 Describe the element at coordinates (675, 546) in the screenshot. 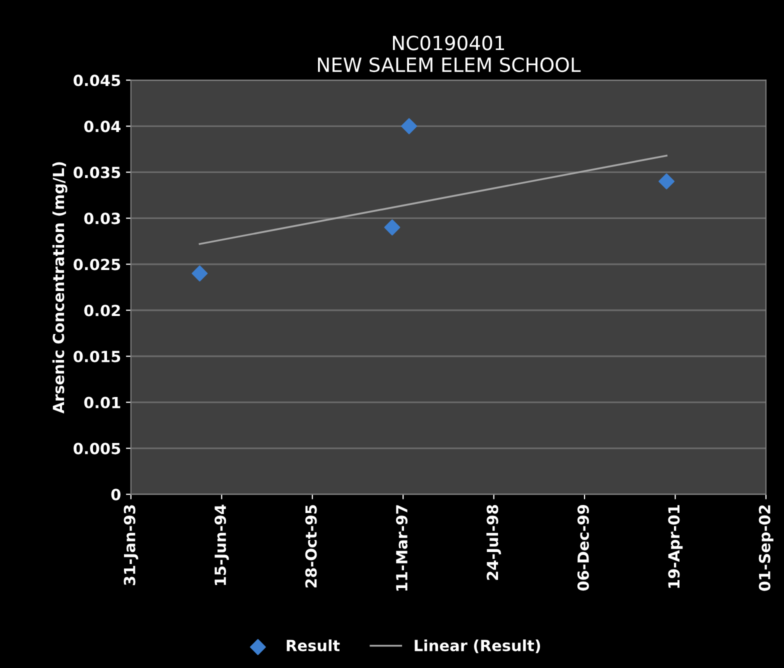

I see `x-tick-label: 19-Apr-01` at that location.